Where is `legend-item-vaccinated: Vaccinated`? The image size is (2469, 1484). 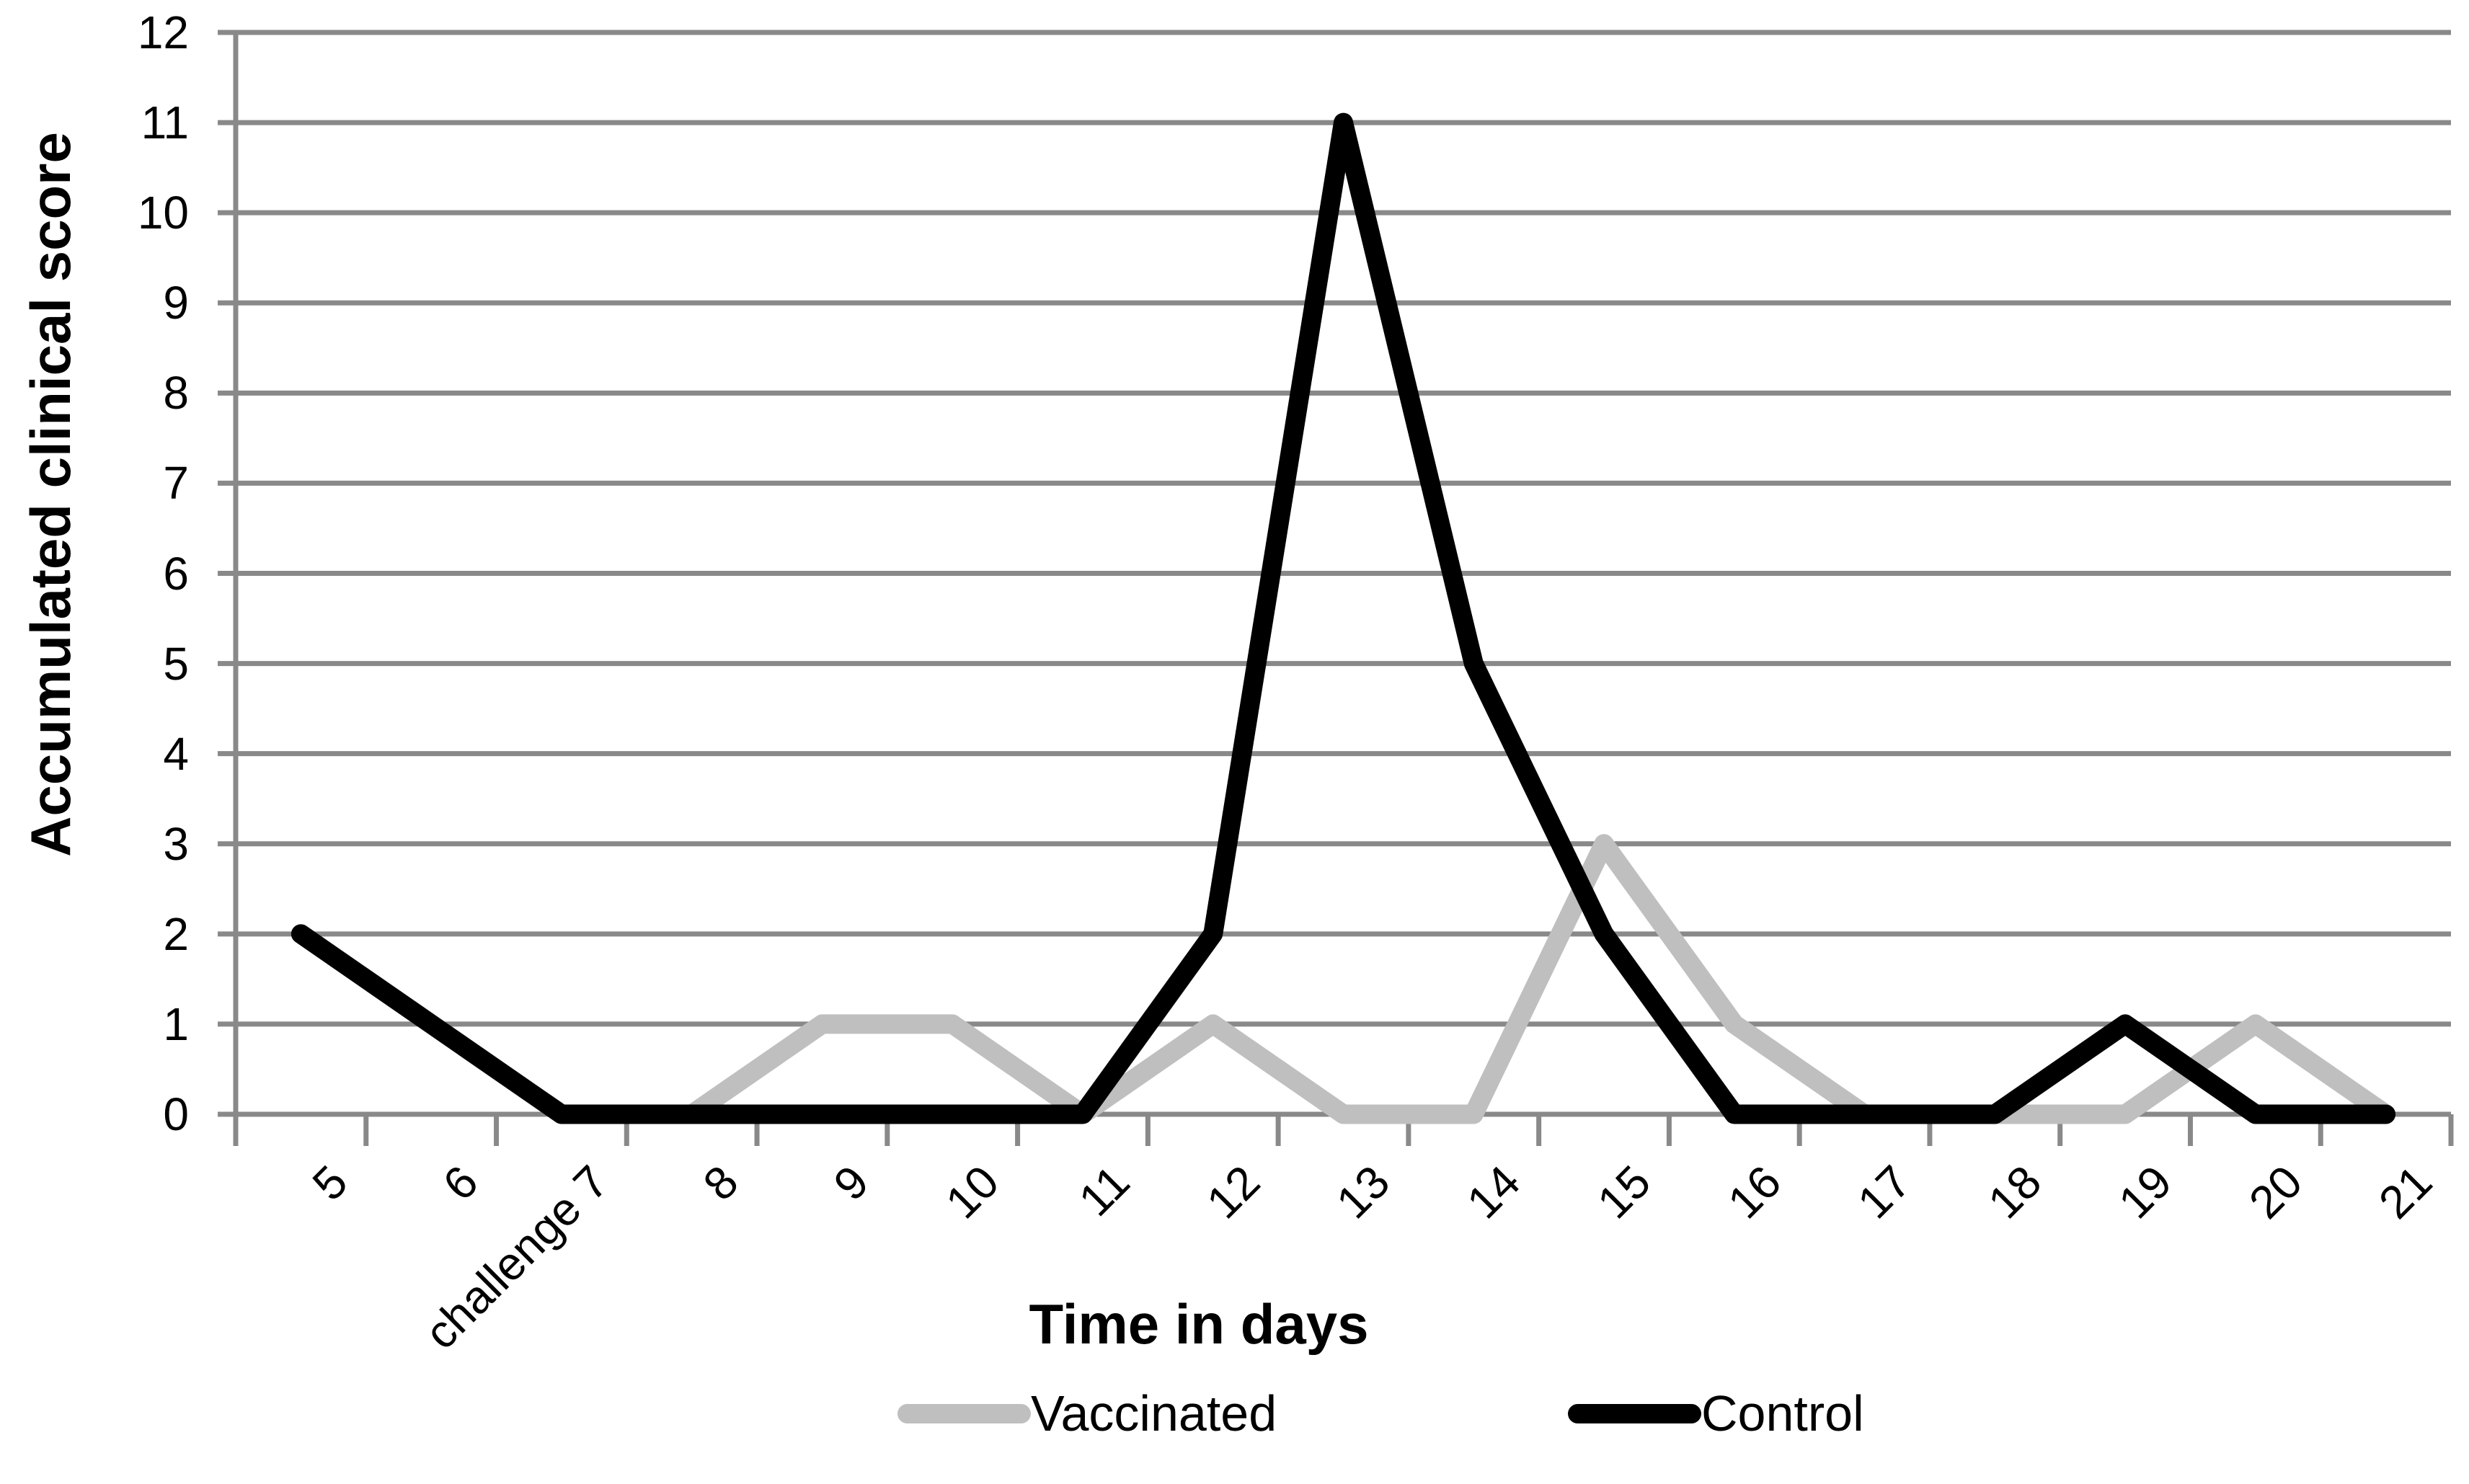
legend-item-vaccinated: Vaccinated is located at coordinates (1087, 1413).